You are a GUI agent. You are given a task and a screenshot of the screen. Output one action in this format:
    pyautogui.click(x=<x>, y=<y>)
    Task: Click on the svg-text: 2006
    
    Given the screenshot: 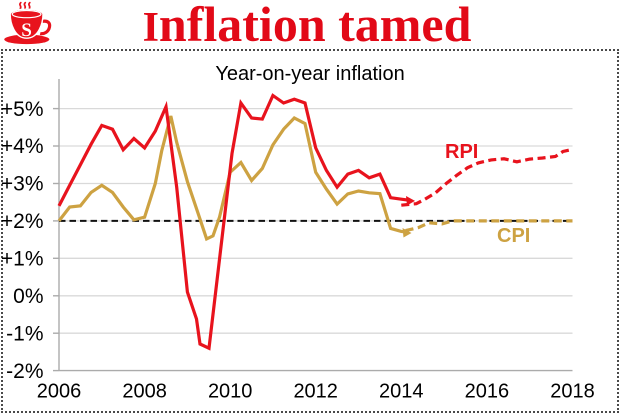 What is the action you would take?
    pyautogui.click(x=59, y=392)
    